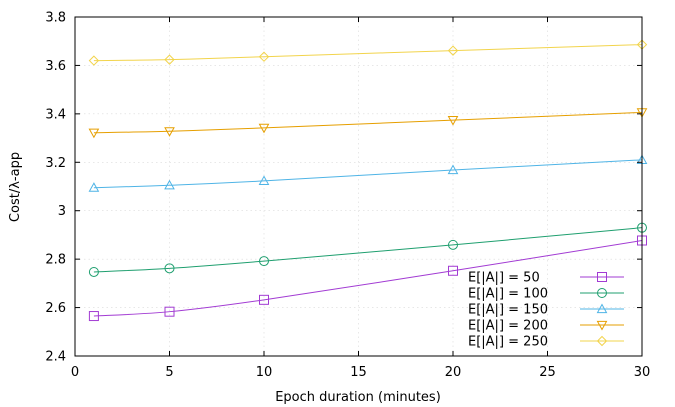 This screenshot has width=675, height=407. Describe the element at coordinates (508, 310) in the screenshot. I see `legend-label: E[|A|] = 150` at that location.